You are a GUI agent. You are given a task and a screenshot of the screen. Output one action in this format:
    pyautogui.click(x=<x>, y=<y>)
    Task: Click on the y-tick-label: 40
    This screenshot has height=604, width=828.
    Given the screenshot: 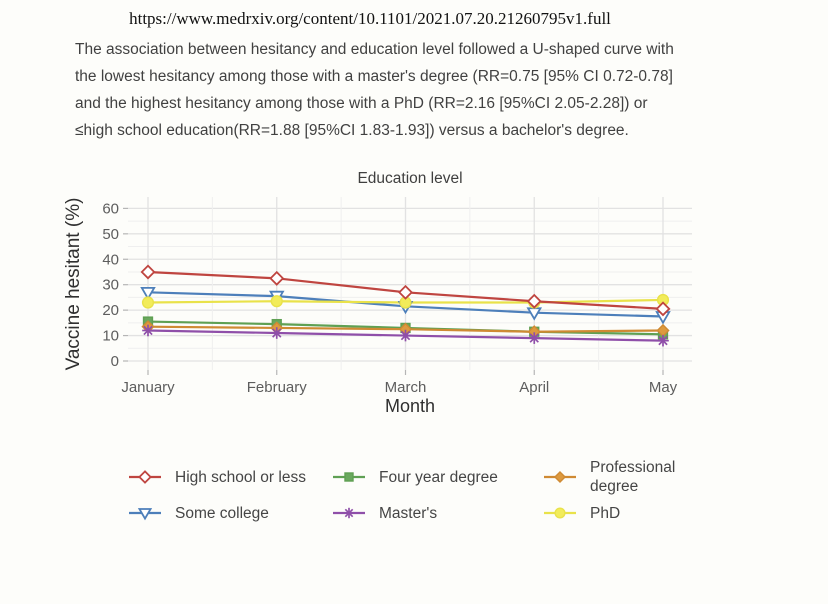 What is the action you would take?
    pyautogui.click(x=110, y=259)
    